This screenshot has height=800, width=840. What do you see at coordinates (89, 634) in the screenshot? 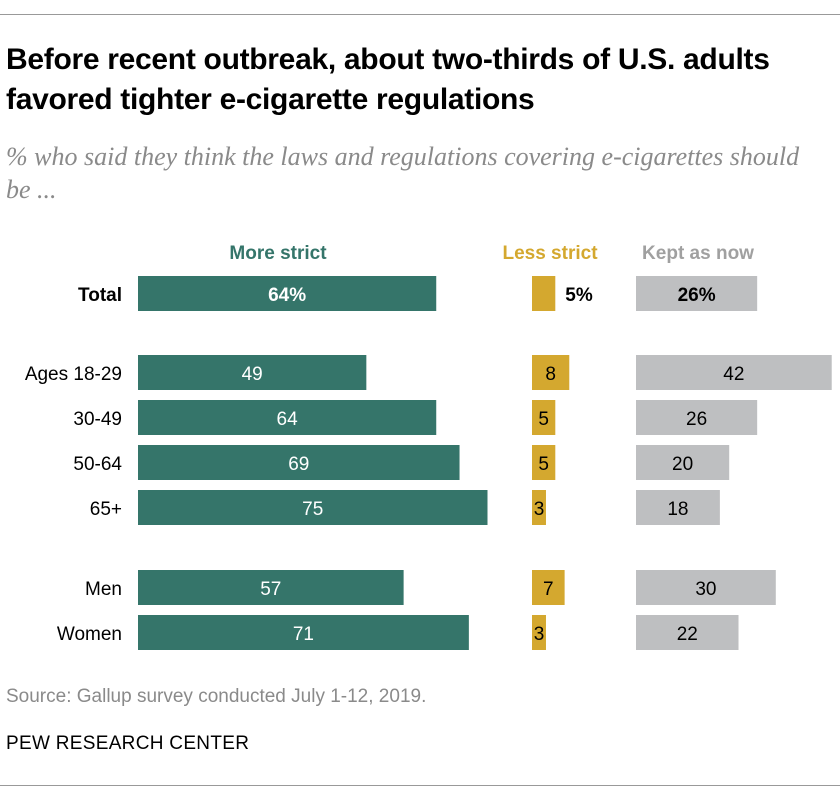
I see `category-label: Women` at bounding box center [89, 634].